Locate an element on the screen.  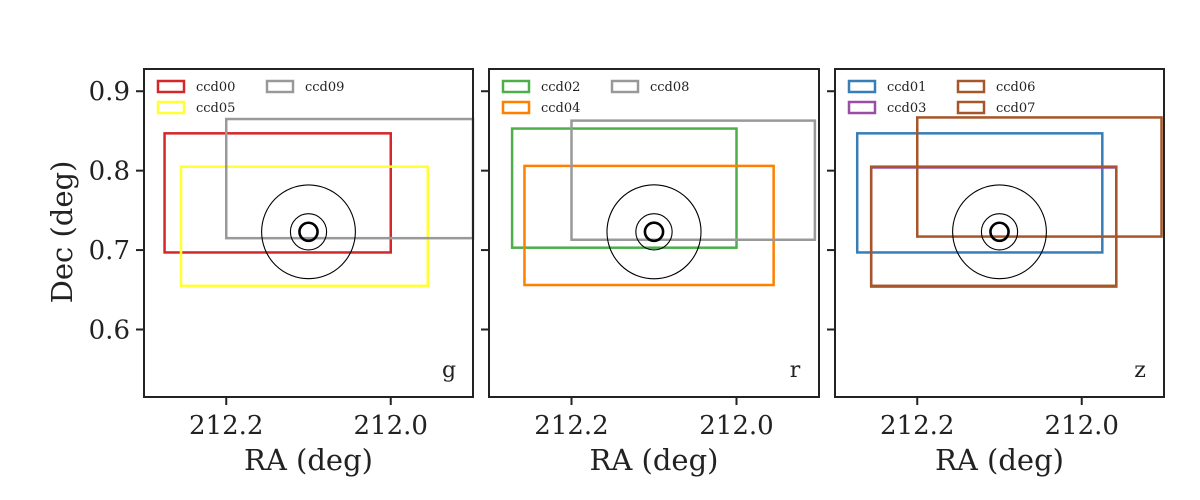
legend-label-ccd03: ccd03 is located at coordinates (906, 108).